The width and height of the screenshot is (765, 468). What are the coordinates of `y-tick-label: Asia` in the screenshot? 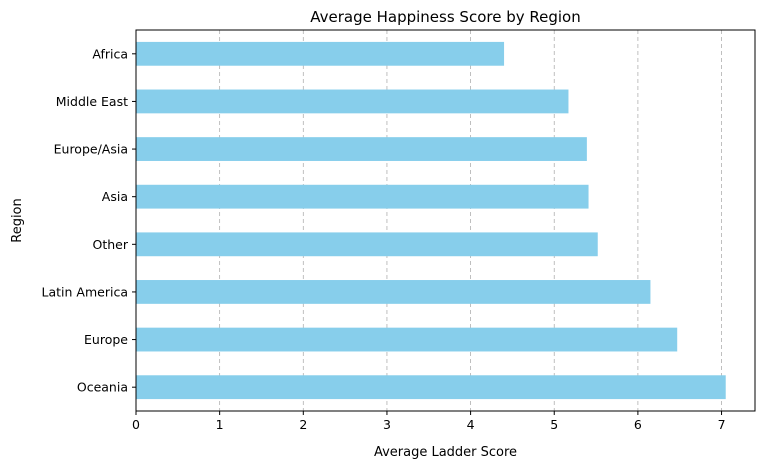 It's located at (115, 196).